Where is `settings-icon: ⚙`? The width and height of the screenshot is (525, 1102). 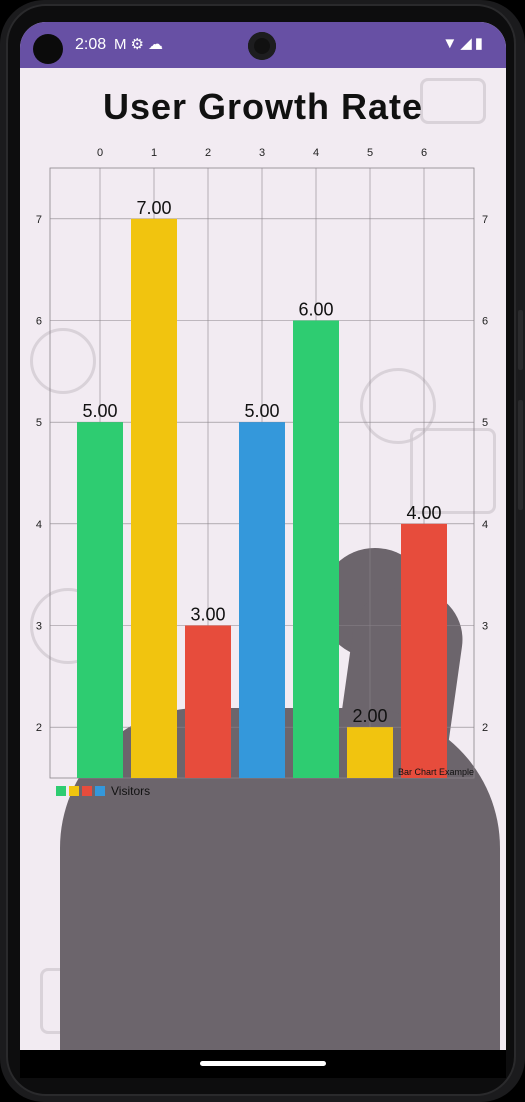
settings-icon: ⚙ is located at coordinates (139, 44).